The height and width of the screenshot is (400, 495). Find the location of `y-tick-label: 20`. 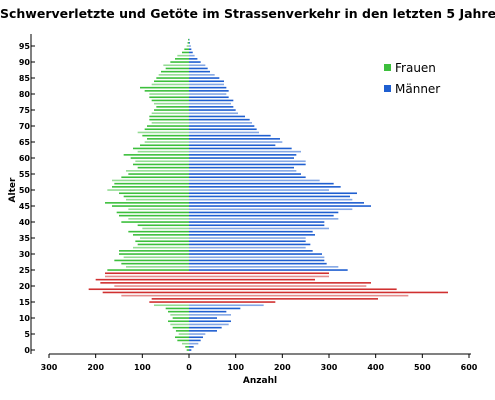

y-tick-label: 20 is located at coordinates (25, 286).